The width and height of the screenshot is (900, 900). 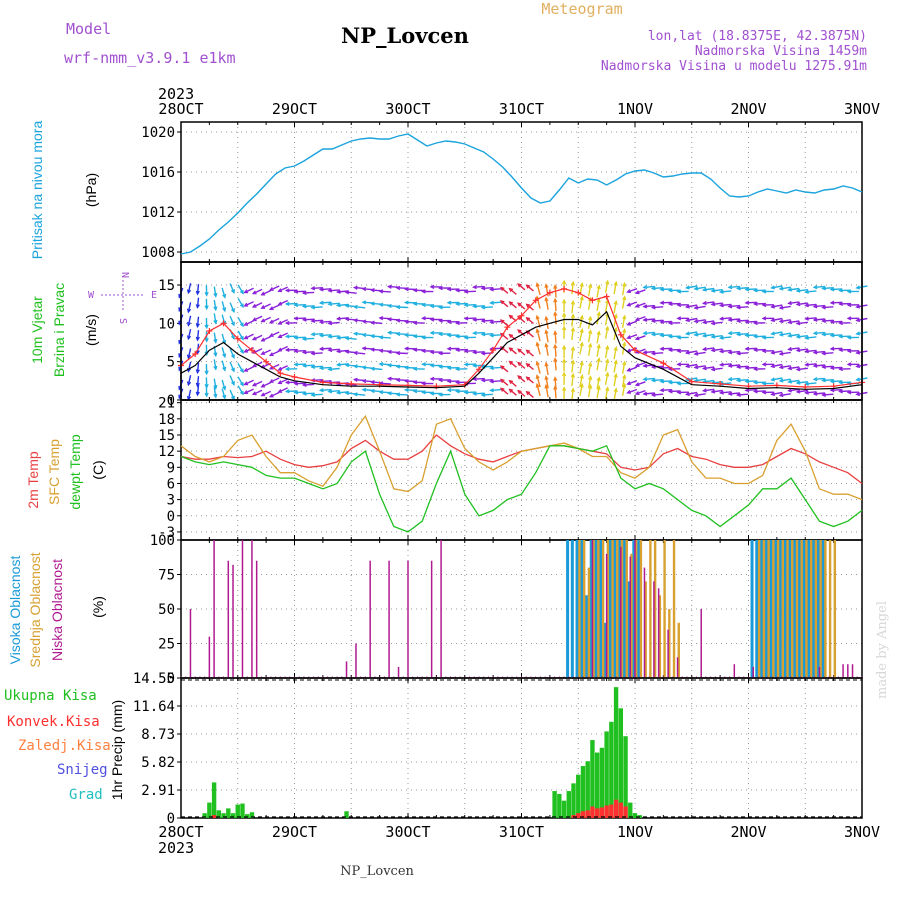 What do you see at coordinates (180, 109) in the screenshot?
I see `top-date-label: 28OCT` at bounding box center [180, 109].